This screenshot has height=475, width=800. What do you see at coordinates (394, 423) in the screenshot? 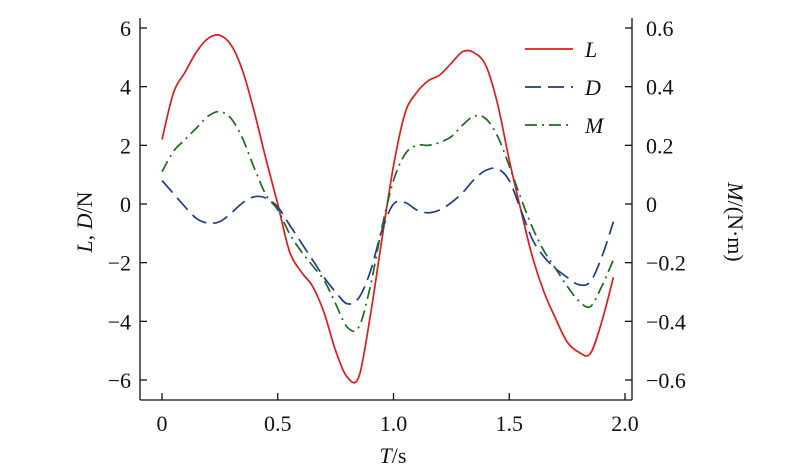
I see `x-tick-label: 1.0` at bounding box center [394, 423].